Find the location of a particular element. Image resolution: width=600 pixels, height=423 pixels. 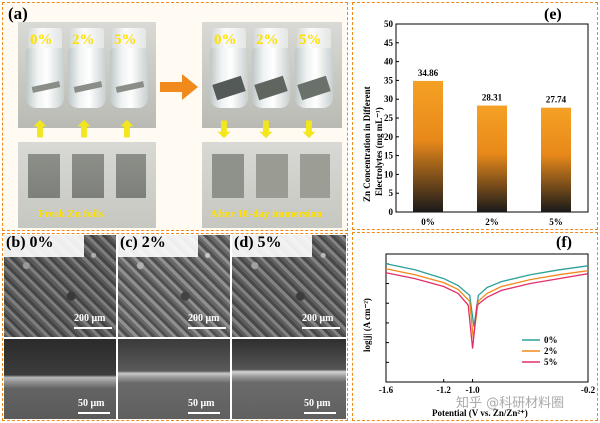

y-tick-label: 10 is located at coordinates (389, 174).